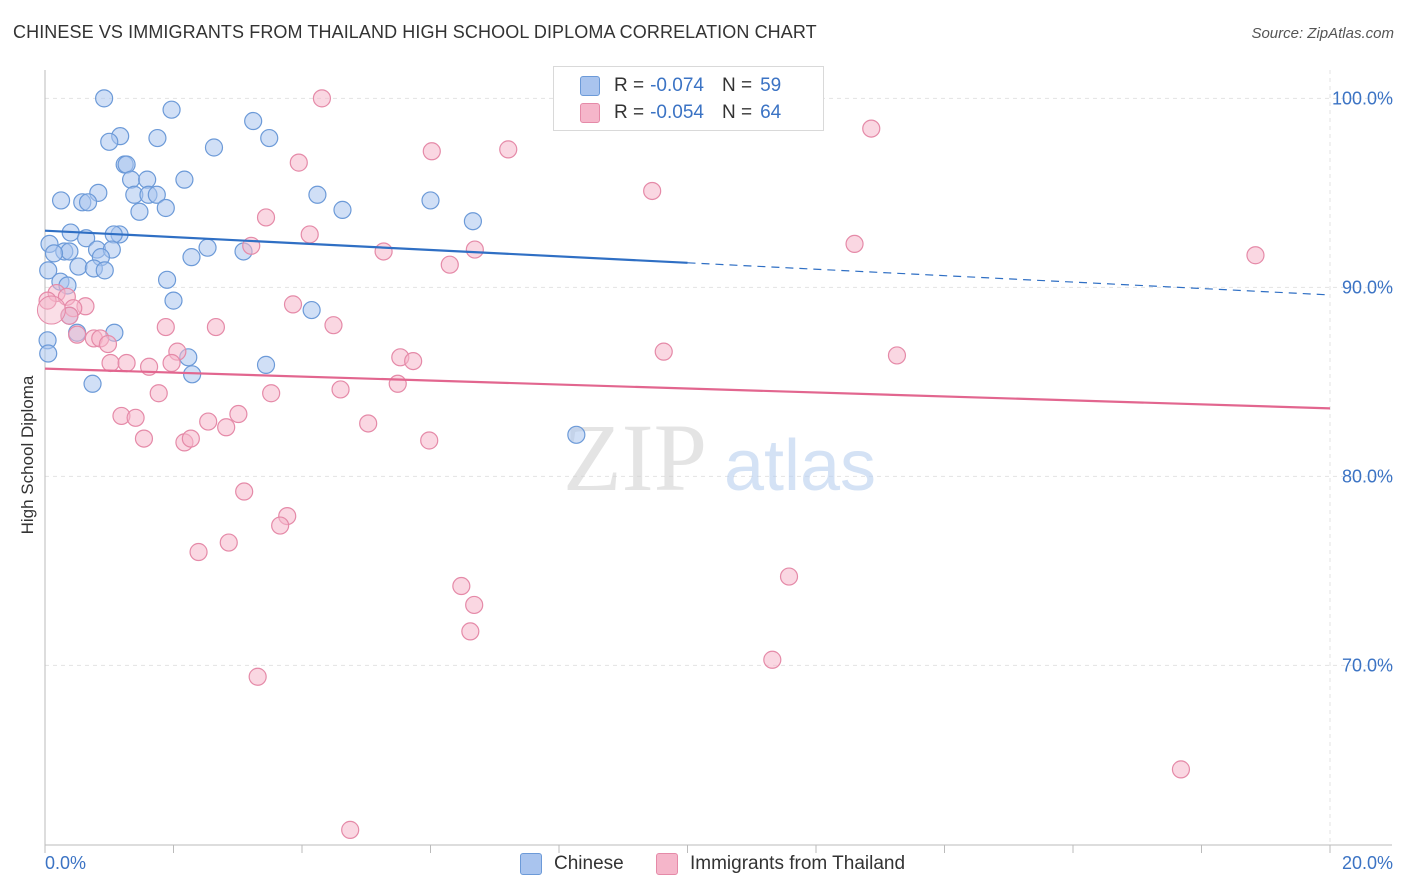 This screenshot has height=892, width=1406. What do you see at coordinates (531, 864) in the screenshot?
I see `bottom-legend-swatch-chinese` at bounding box center [531, 864].